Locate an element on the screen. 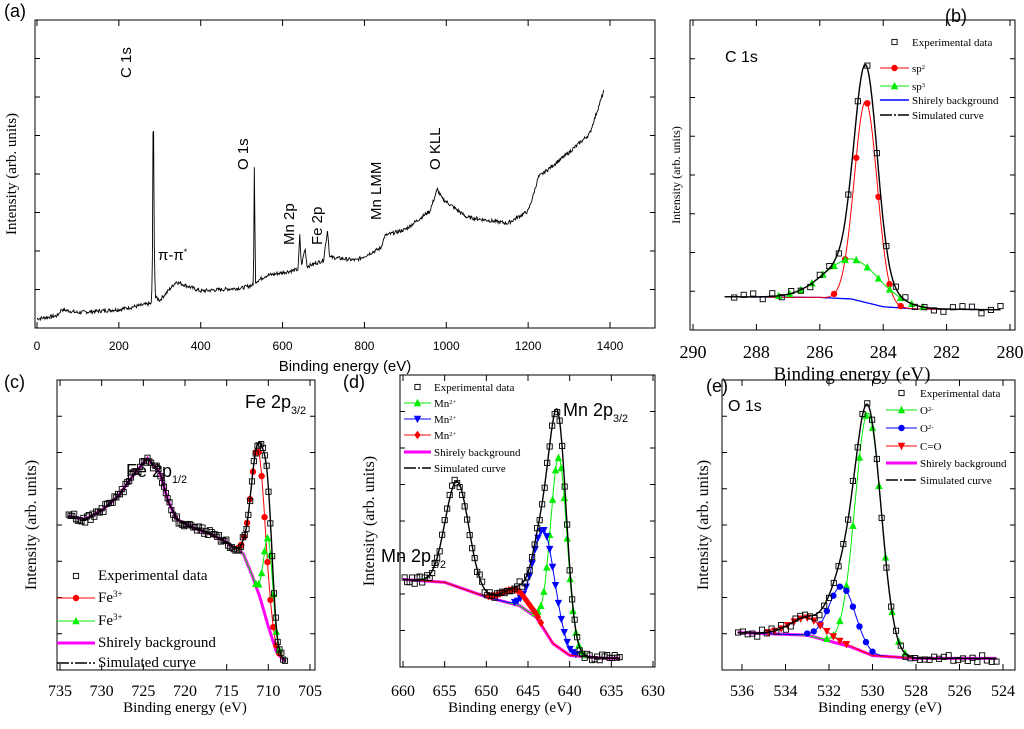 The width and height of the screenshot is (1024, 729). peak-annotation-subscript: 3/2 is located at coordinates (298, 411).